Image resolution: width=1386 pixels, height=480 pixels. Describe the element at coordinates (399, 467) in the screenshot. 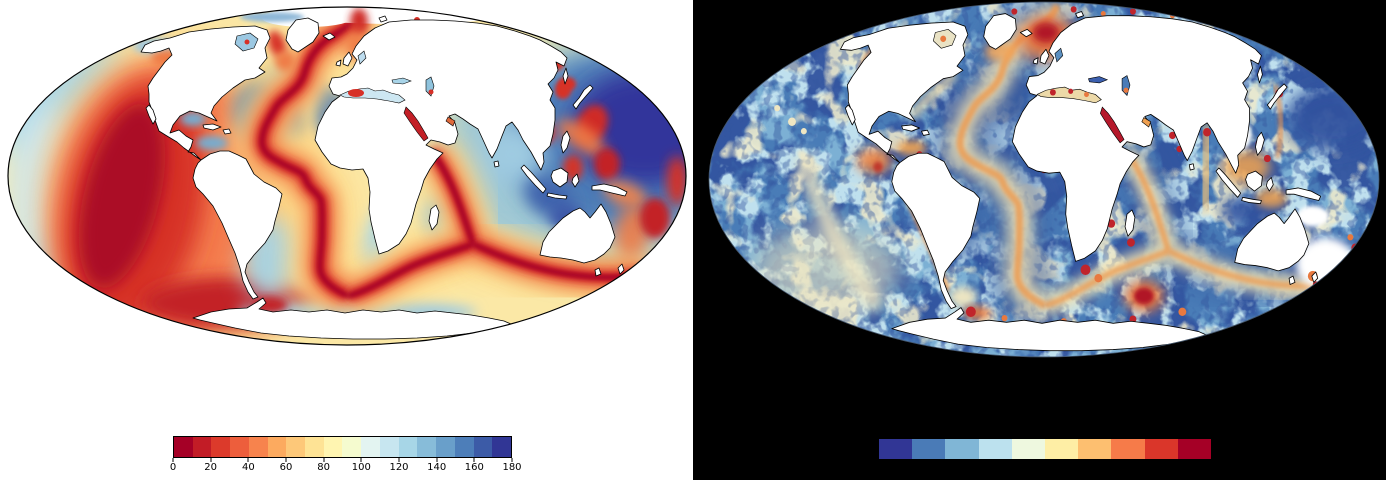

I see `colorbar-tick-label: 120` at that location.